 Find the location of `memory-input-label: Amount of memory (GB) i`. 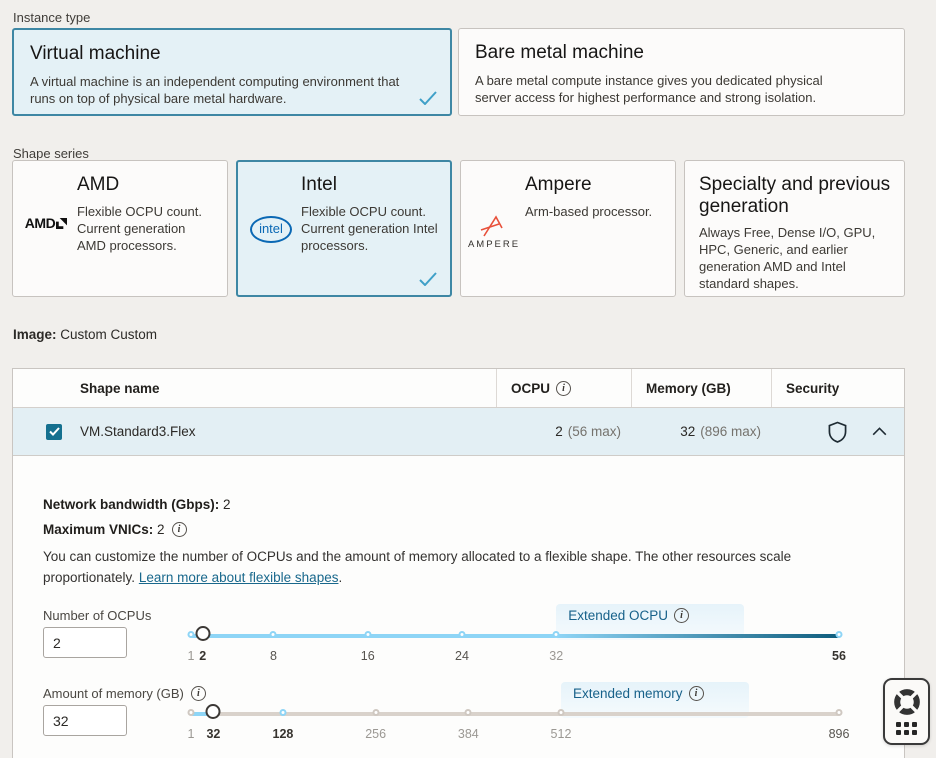

memory-input-label: Amount of memory (GB) i is located at coordinates (124, 693).